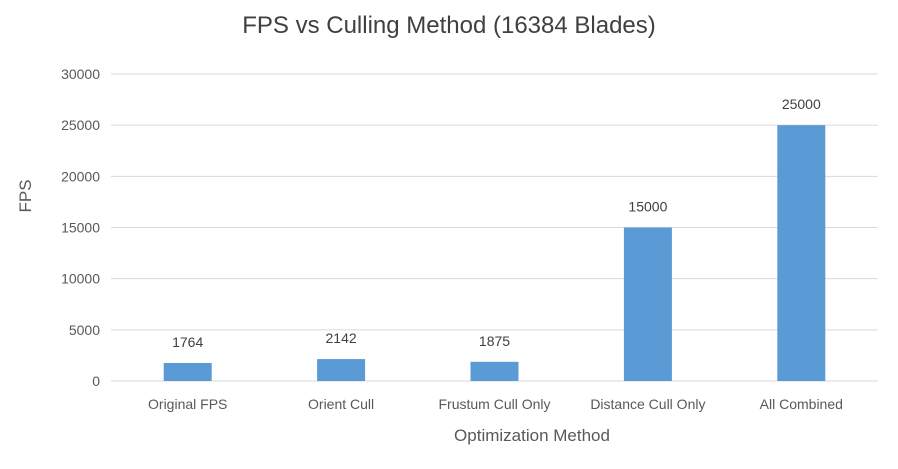 This screenshot has width=898, height=469. Describe the element at coordinates (341, 338) in the screenshot. I see `data-label: 2142` at that location.